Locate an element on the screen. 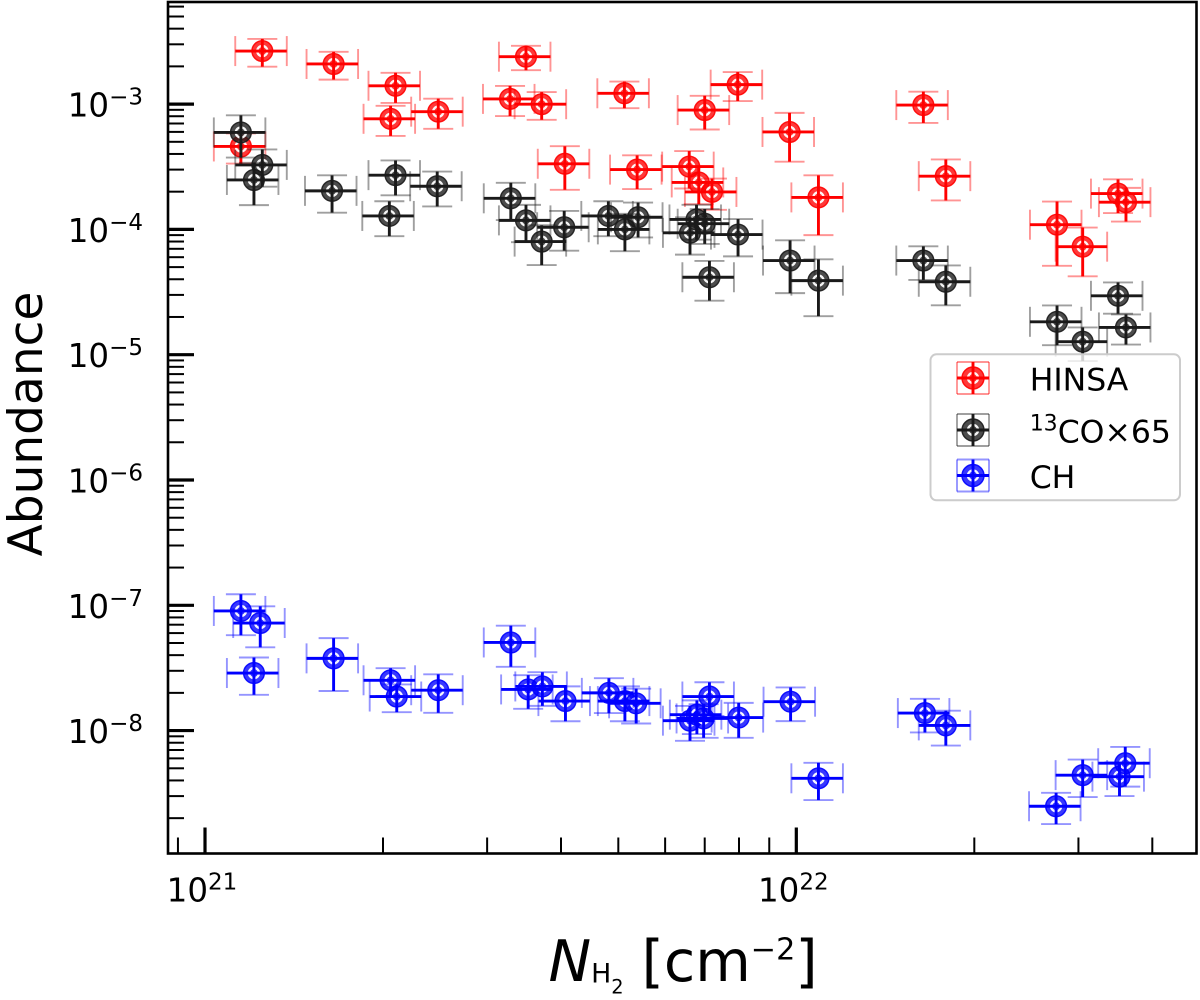 This screenshot has height=1000, width=1200. legend-box is located at coordinates (1055, 427).